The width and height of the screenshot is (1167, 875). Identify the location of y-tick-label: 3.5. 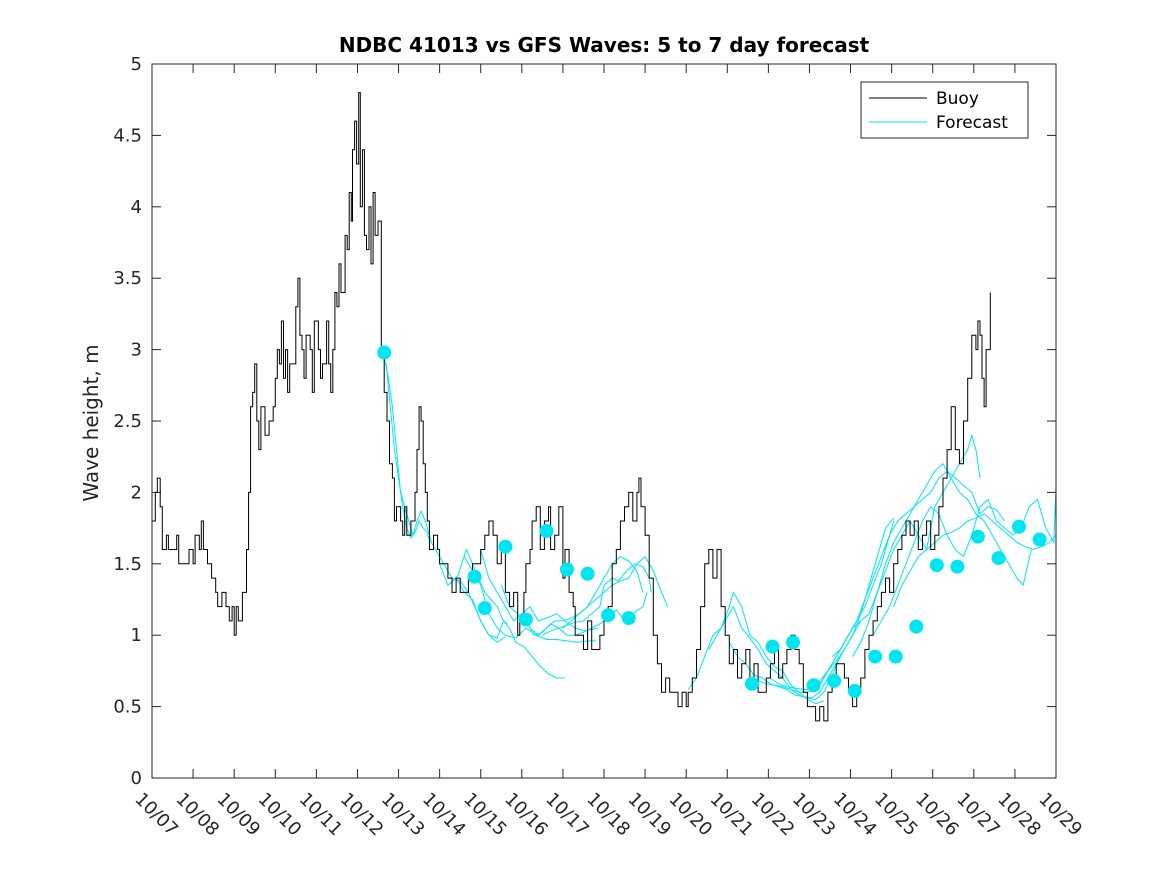
(127, 278).